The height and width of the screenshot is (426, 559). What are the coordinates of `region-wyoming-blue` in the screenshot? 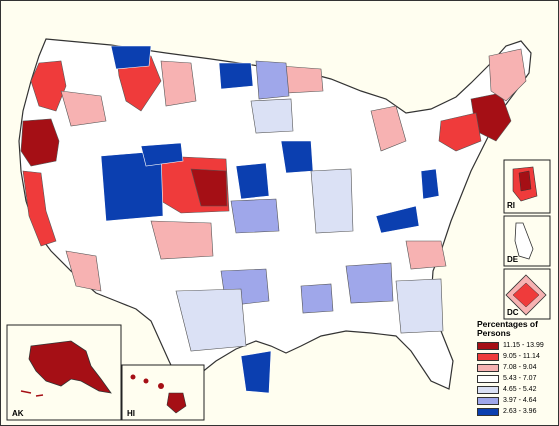 It's located at (162, 154).